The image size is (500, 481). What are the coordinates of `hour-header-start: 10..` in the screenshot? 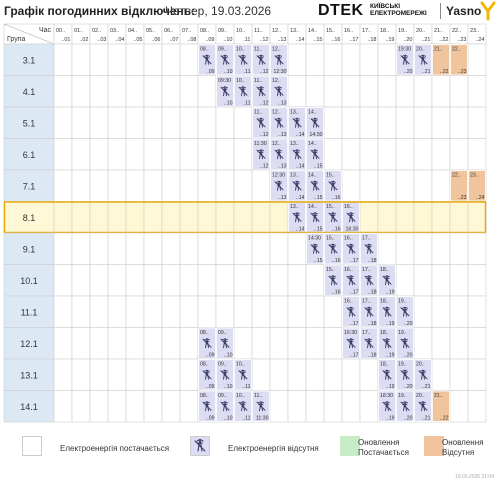 It's located at (241, 31).